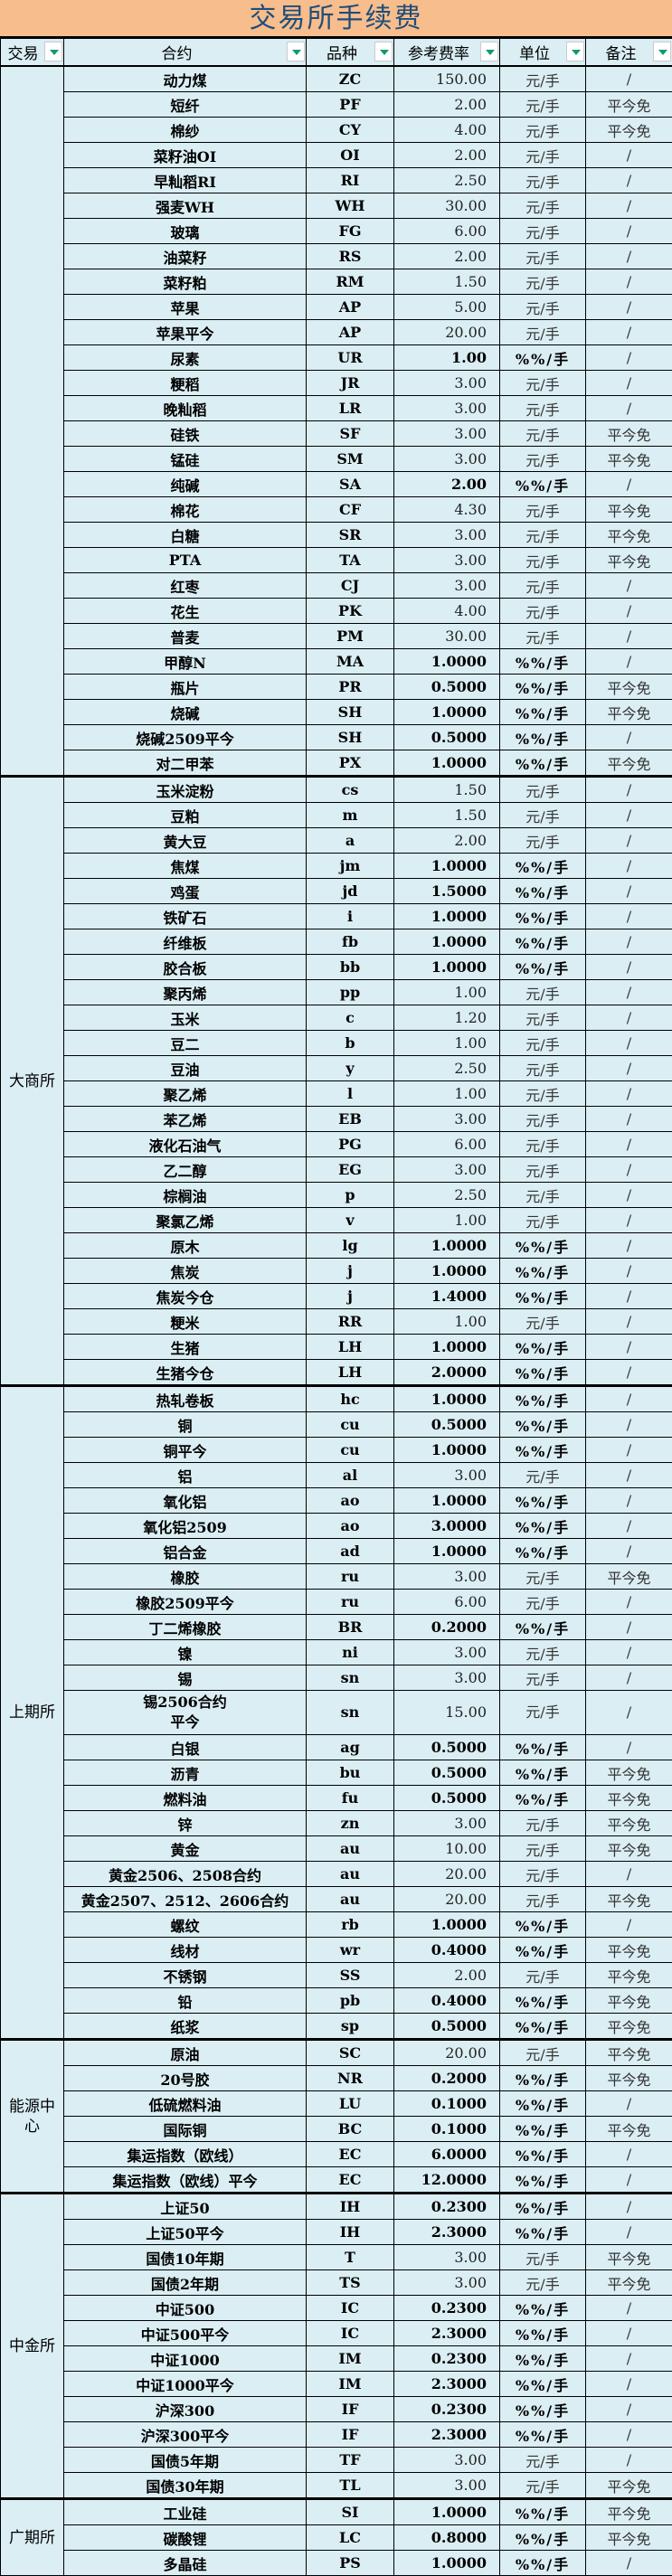  Describe the element at coordinates (350, 1018) in the screenshot. I see `code-cell: c` at that location.